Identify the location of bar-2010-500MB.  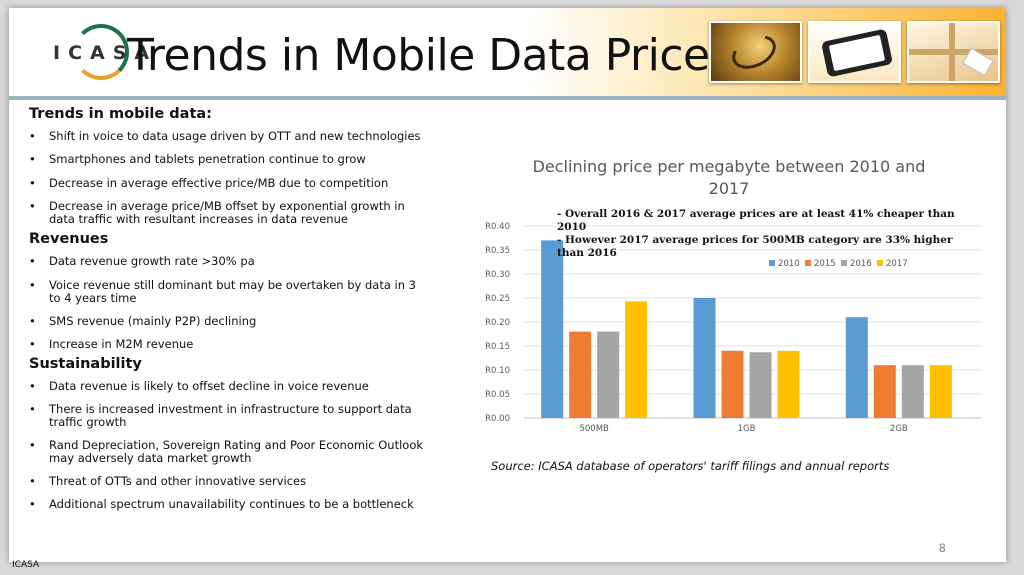
(552, 329).